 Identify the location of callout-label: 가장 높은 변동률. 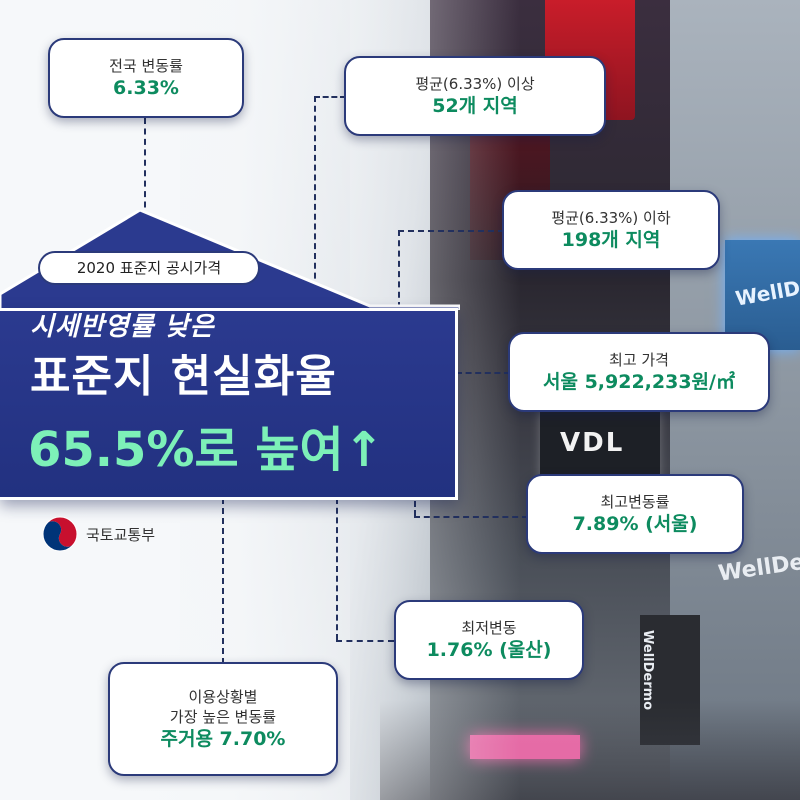
(223, 716).